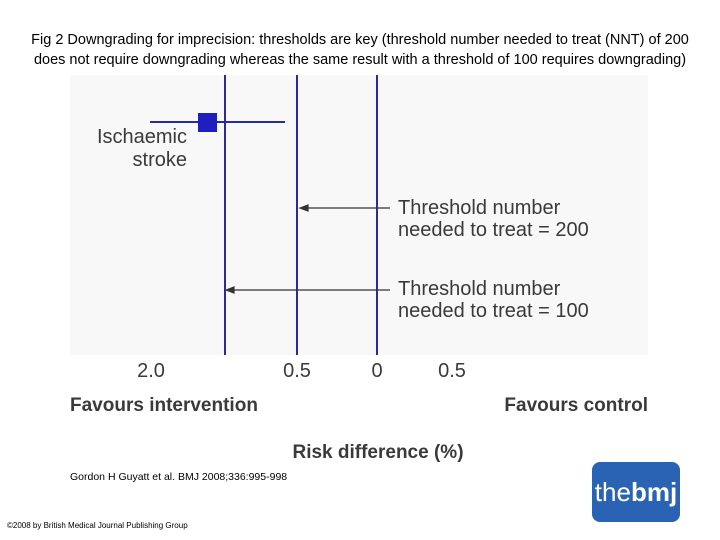  I want to click on logo-text: the, so click(612, 492).